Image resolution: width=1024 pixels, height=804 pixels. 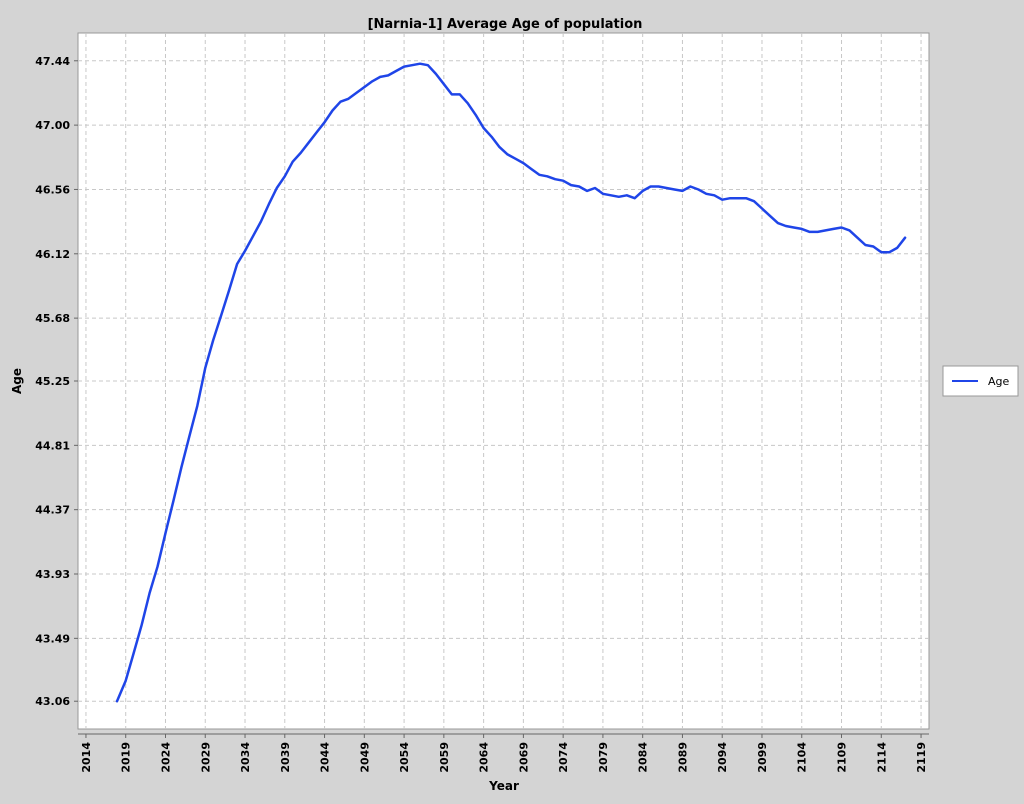 I want to click on x-tick-label: 2094, so click(x=722, y=757).